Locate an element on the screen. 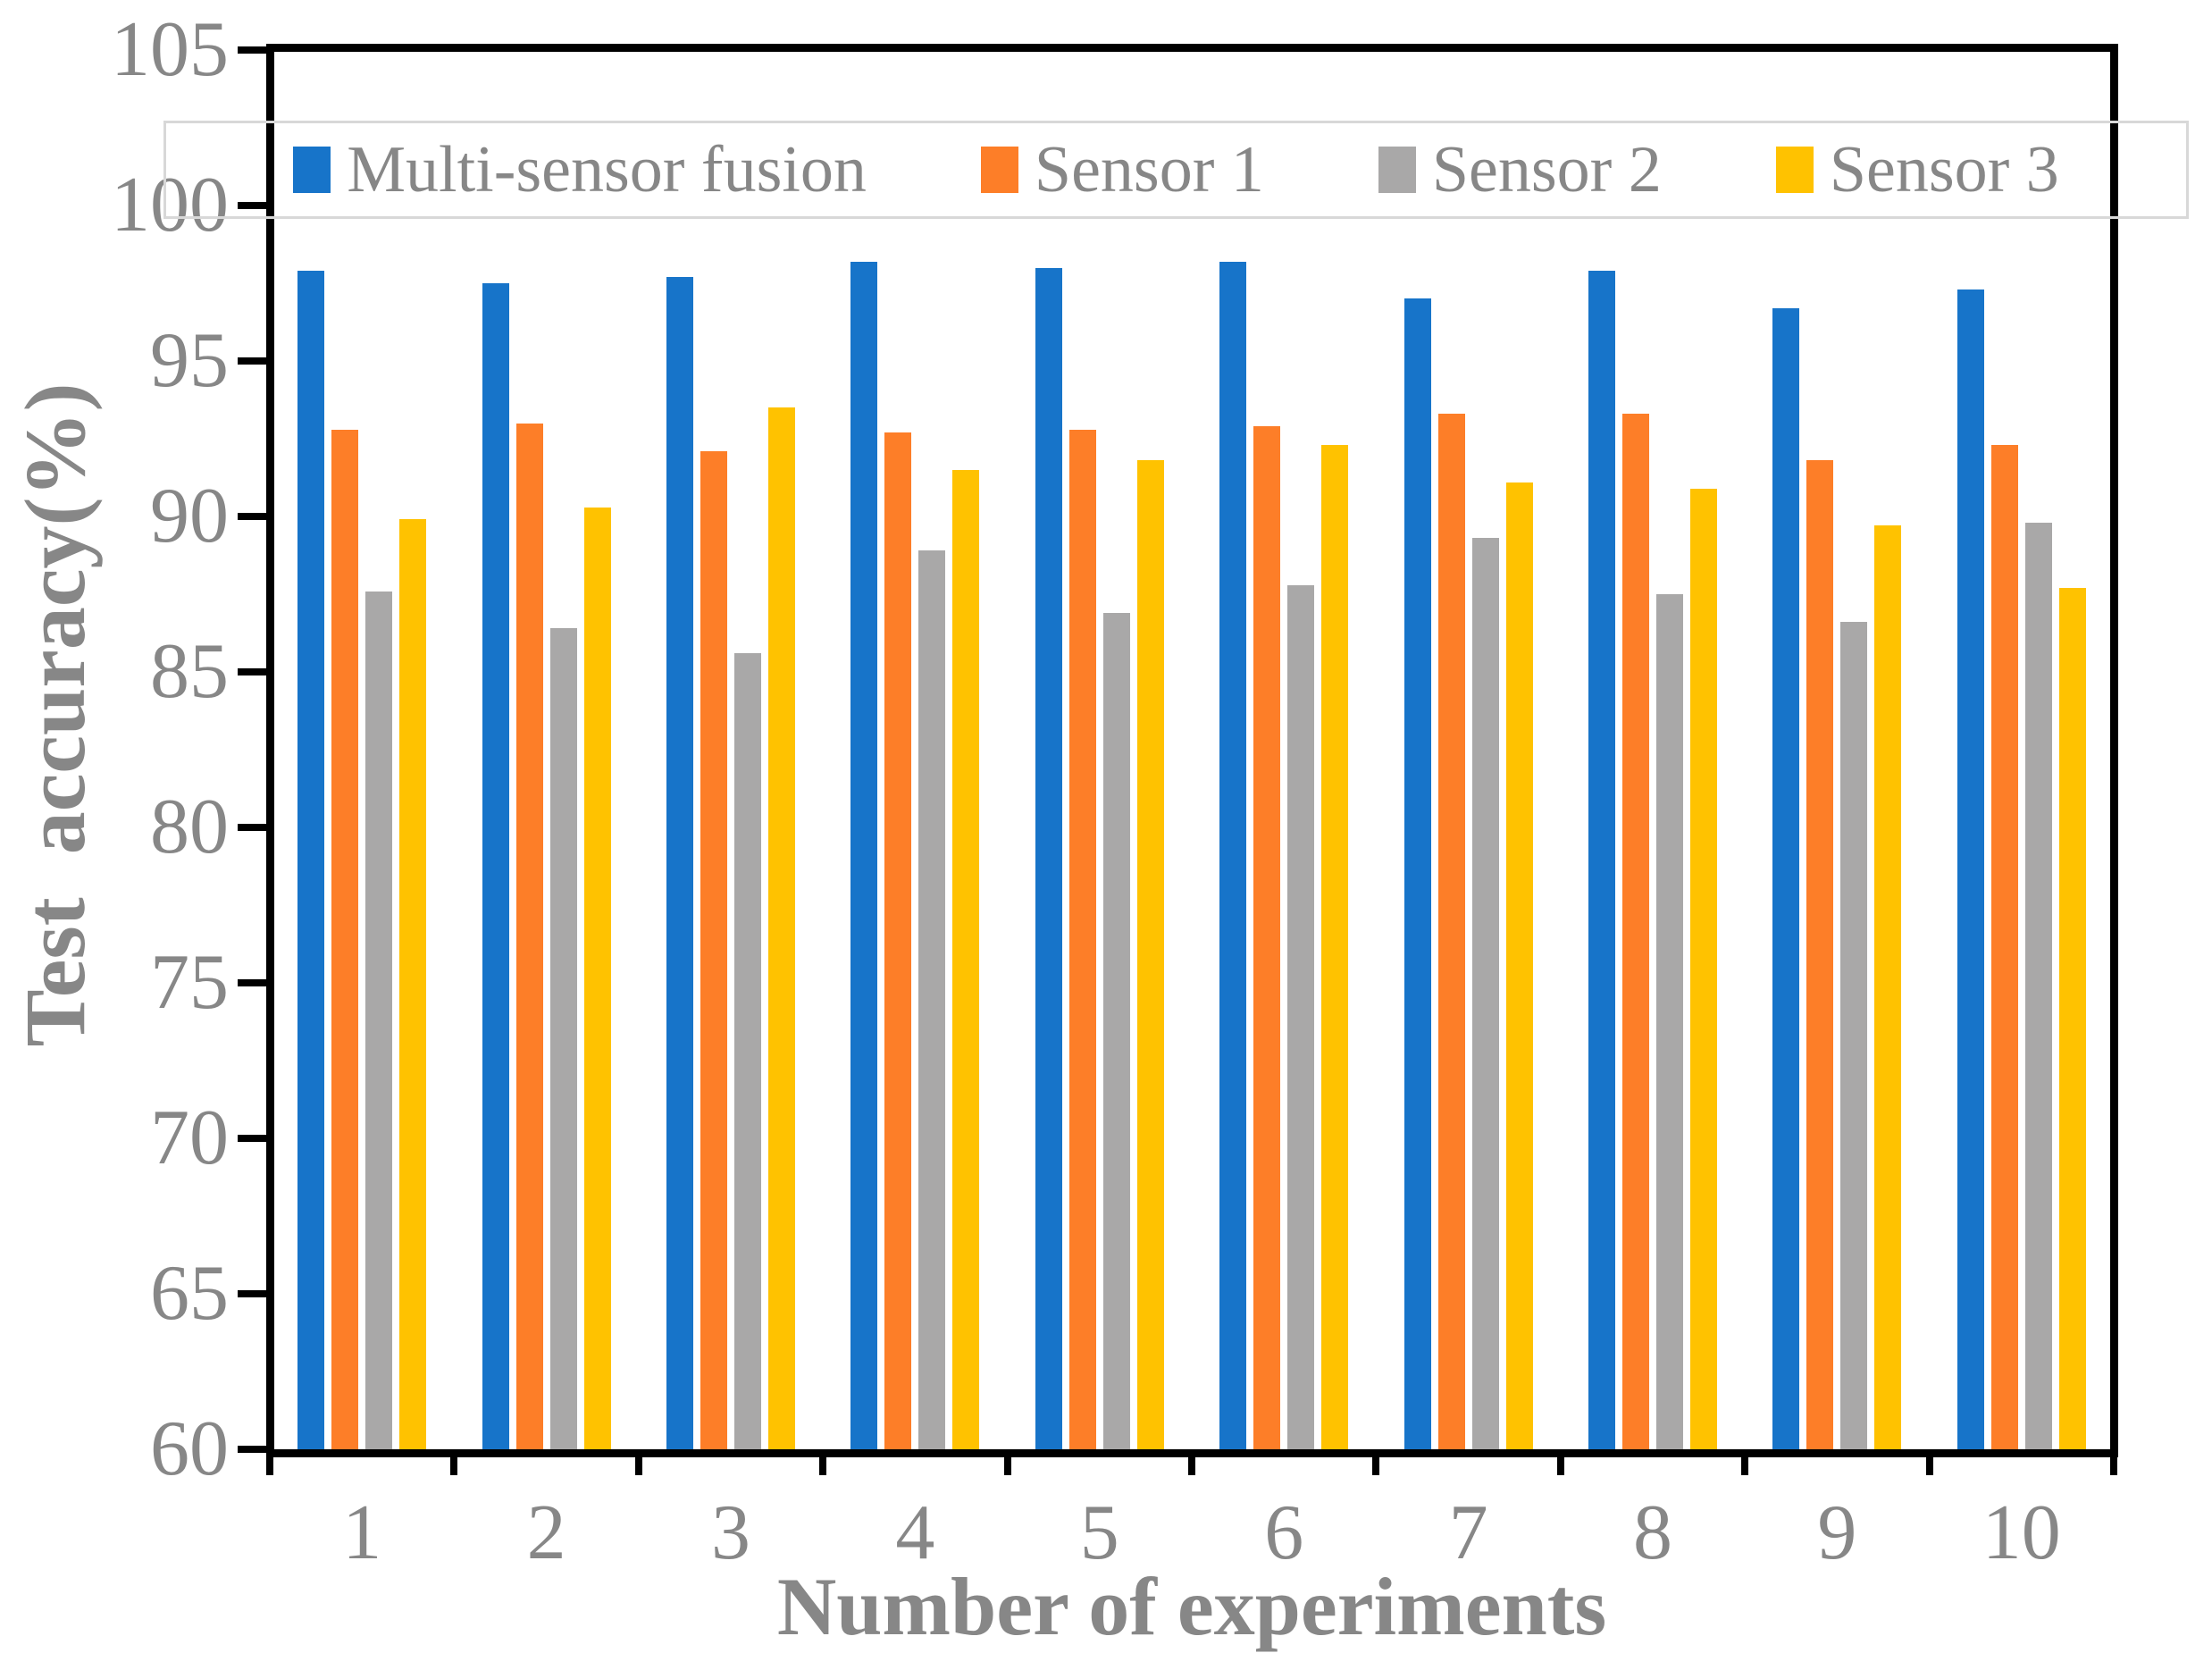 The image size is (2212, 1653). y-tick-label: 80 is located at coordinates (190, 827).